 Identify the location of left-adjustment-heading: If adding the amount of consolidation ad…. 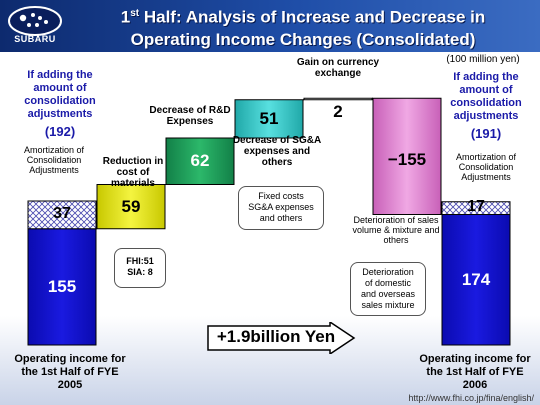
(60, 94).